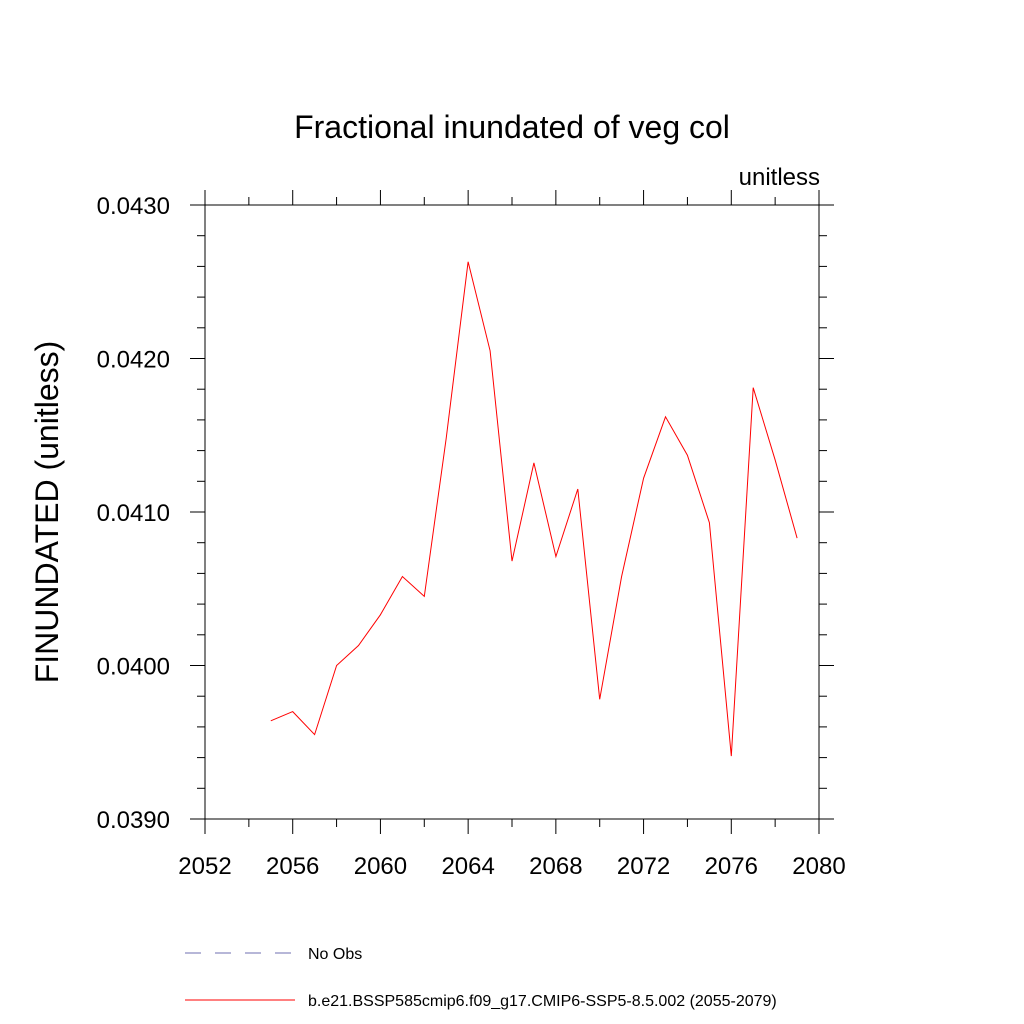 The width and height of the screenshot is (1024, 1024). Describe the element at coordinates (133, 206) in the screenshot. I see `y-tick-label: 0.0430` at that location.